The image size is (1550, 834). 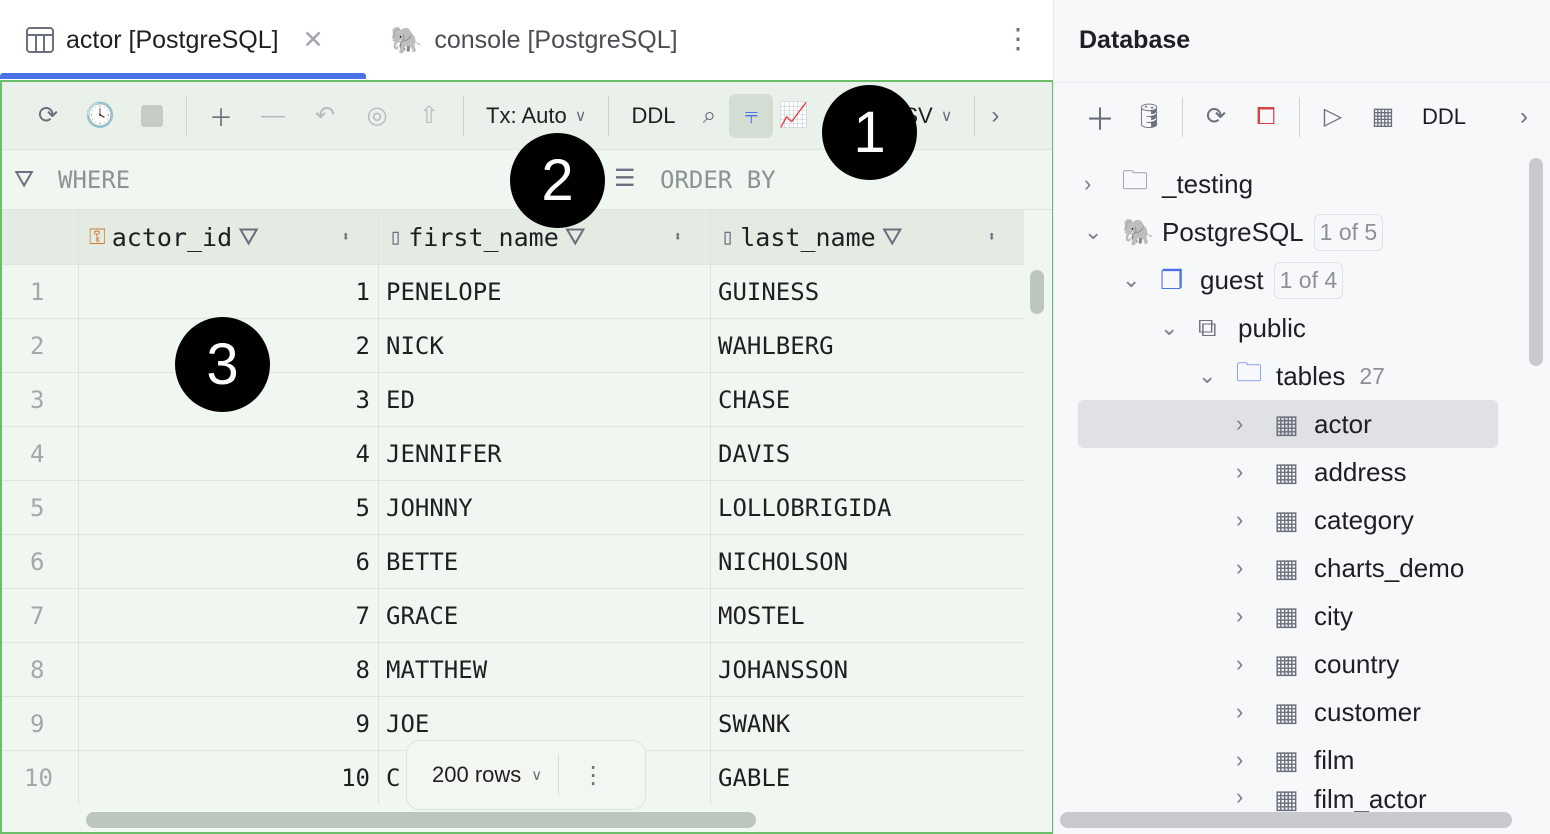 I want to click on cell-last-name: NICHOLSON, so click(x=783, y=561).